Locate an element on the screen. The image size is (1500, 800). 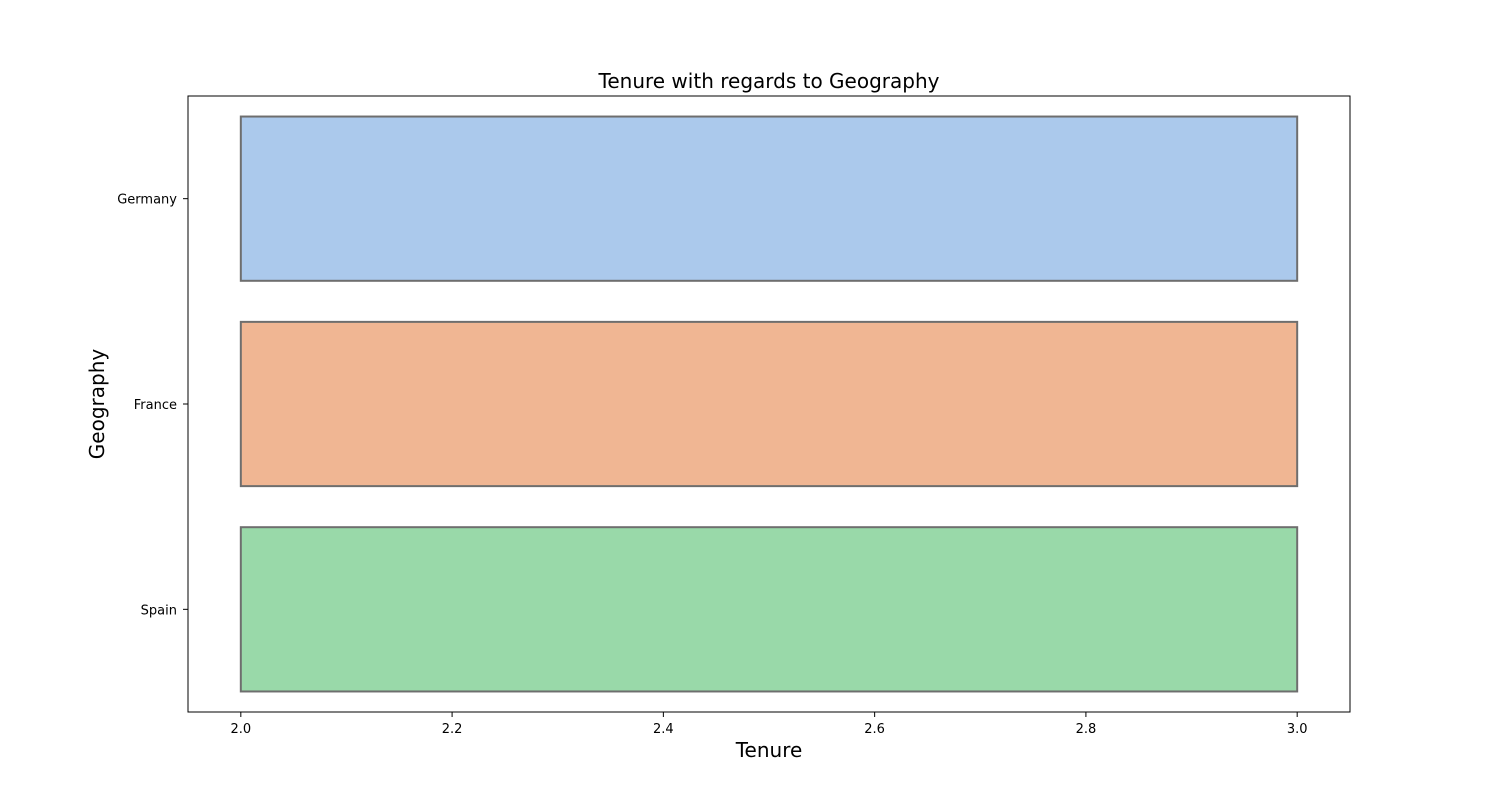
x-tick-label: 3.0 is located at coordinates (1297, 729).